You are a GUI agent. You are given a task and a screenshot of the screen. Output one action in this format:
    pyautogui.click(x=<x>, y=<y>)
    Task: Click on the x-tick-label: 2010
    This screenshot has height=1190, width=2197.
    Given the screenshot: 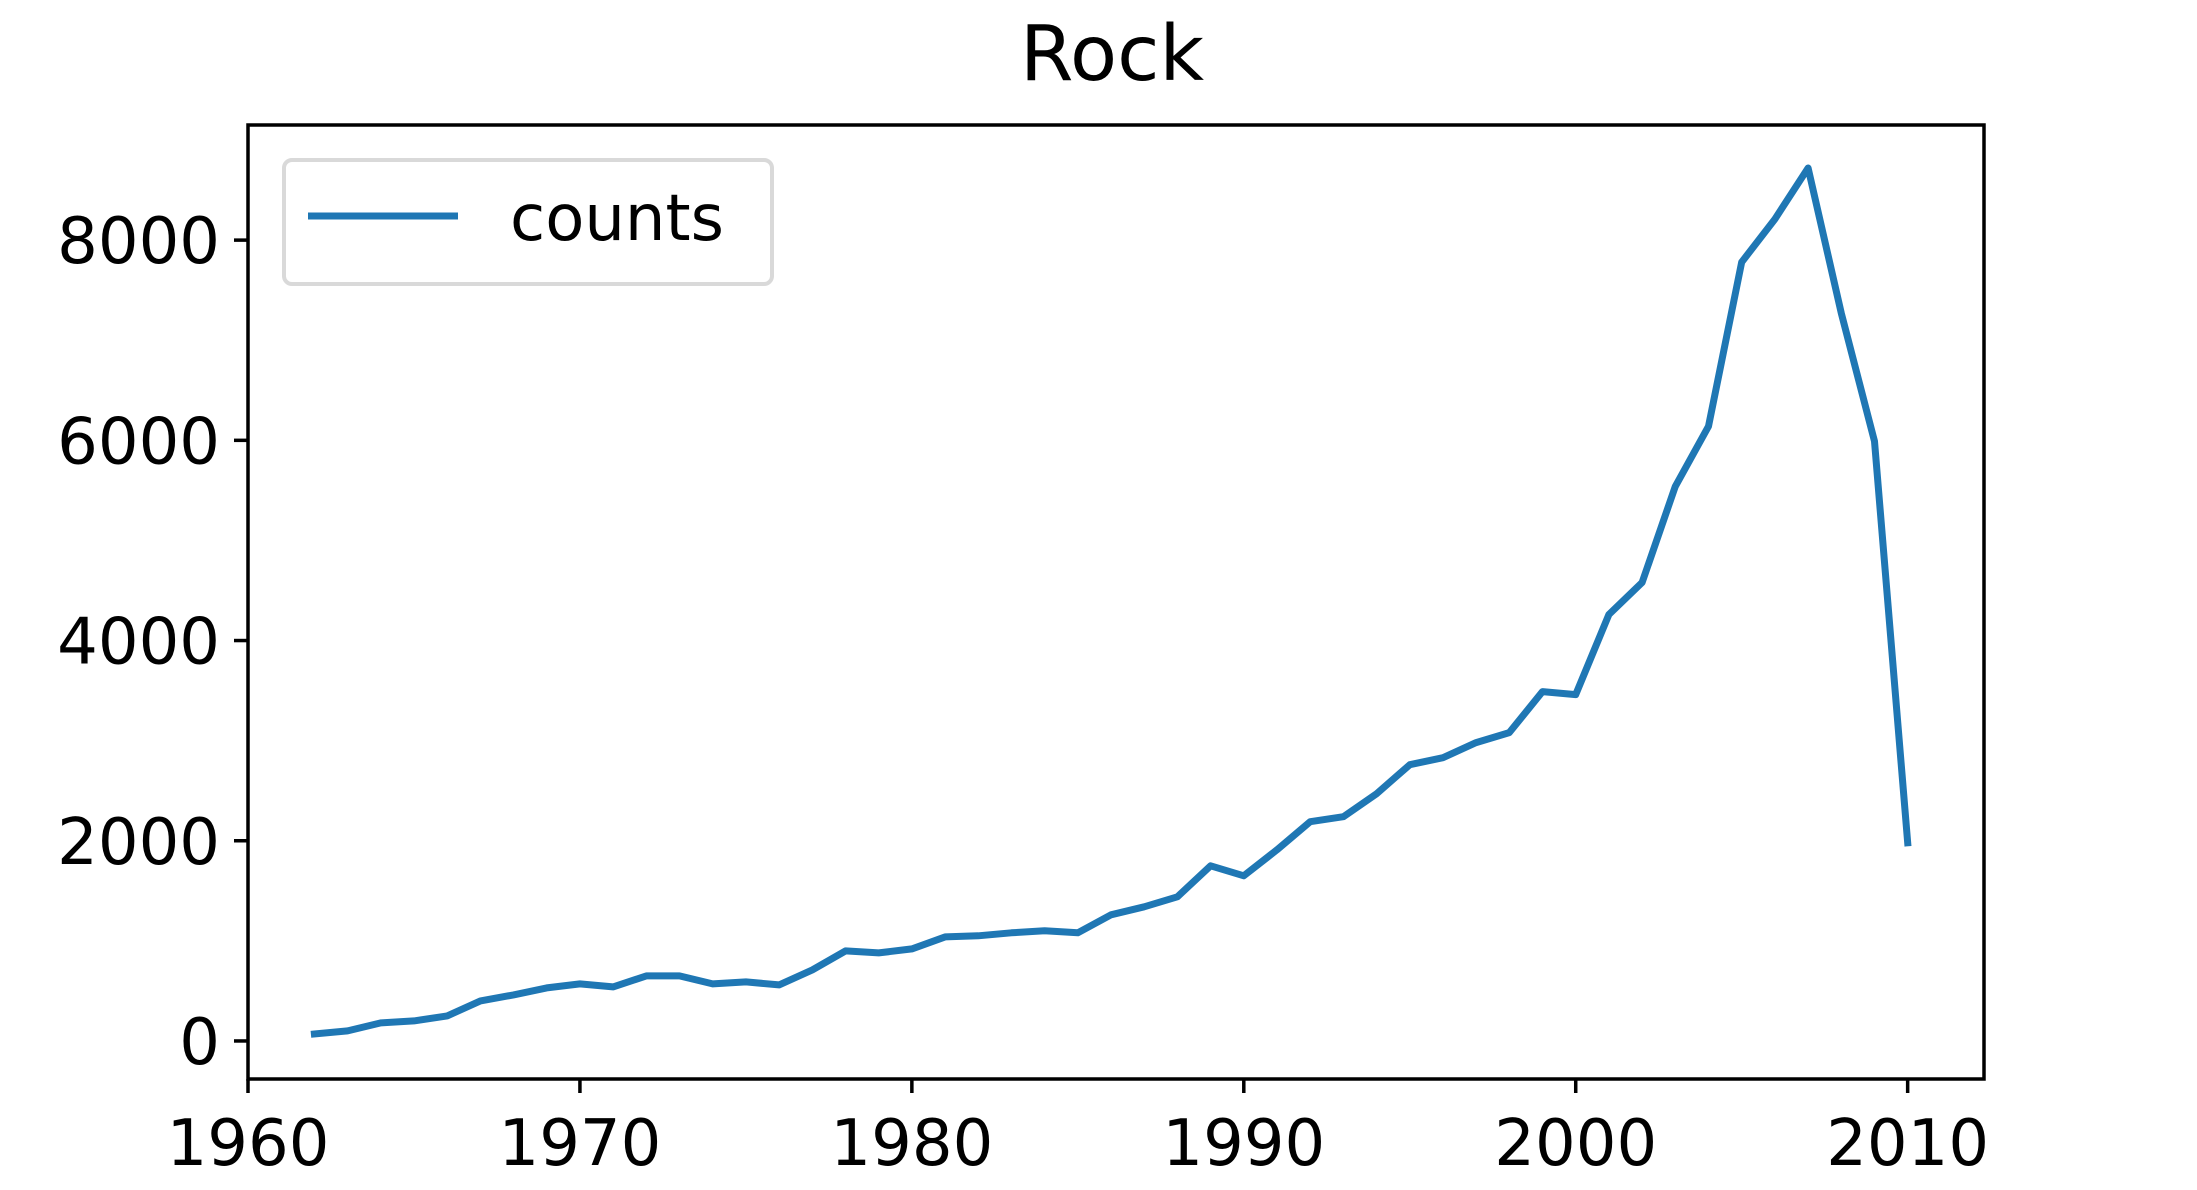 What is the action you would take?
    pyautogui.click(x=1907, y=1144)
    